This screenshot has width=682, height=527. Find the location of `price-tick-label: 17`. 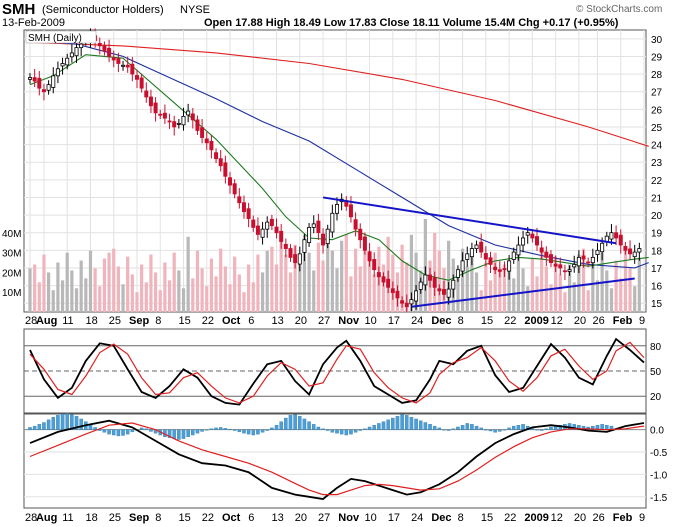

price-tick-label: 17 is located at coordinates (657, 269).